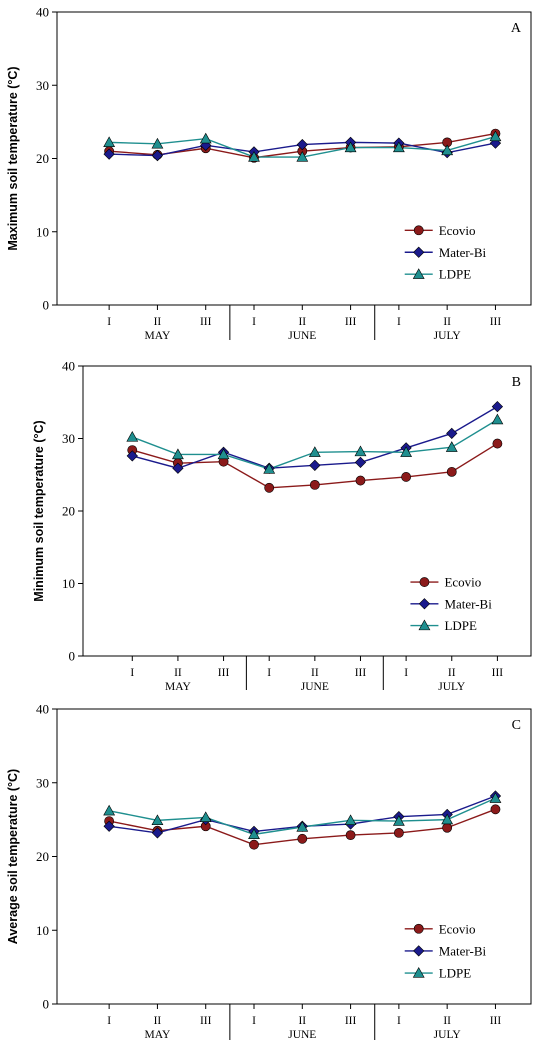  I want to click on panel-letter: B, so click(516, 382).